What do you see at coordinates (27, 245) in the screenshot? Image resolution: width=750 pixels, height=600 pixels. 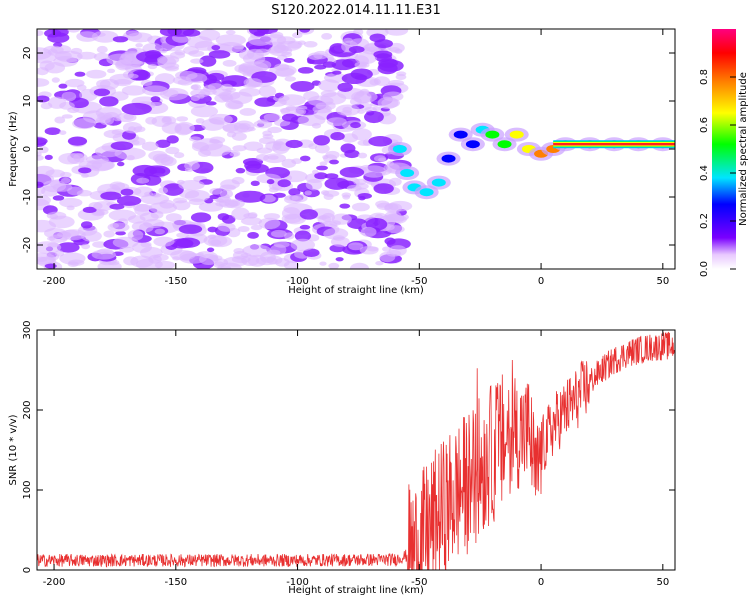 I see `spectrogram-ytick-label: -20` at bounding box center [27, 245].